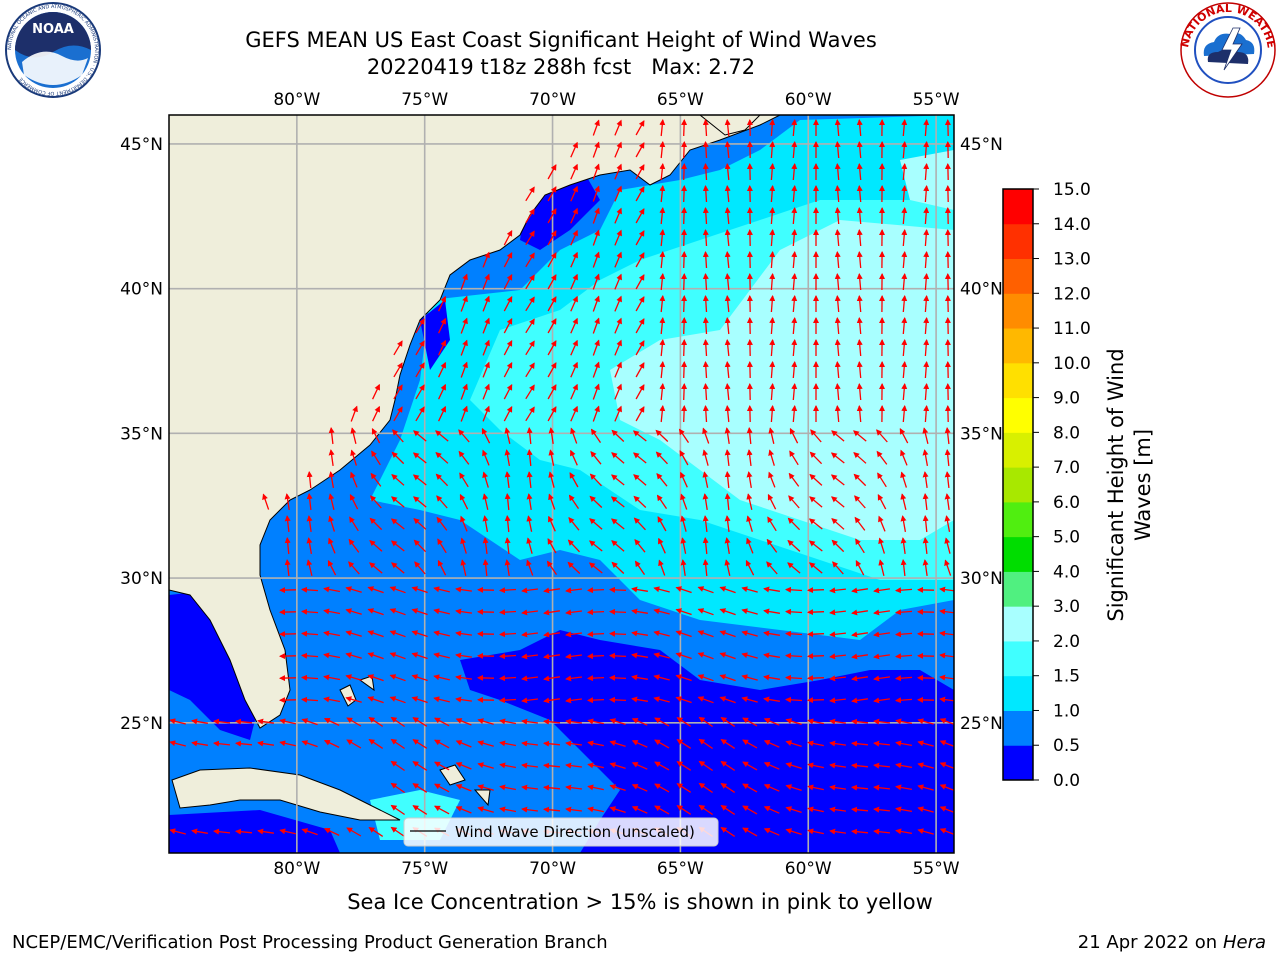 The width and height of the screenshot is (1280, 960). What do you see at coordinates (141, 290) in the screenshot?
I see `lat-tick-label: 40°N` at bounding box center [141, 290].